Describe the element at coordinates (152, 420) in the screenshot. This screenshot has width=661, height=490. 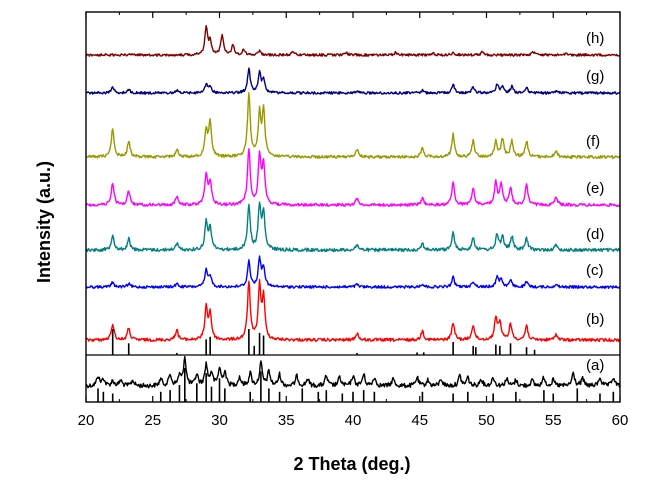
I see `x-tick-label-25: 25` at that location.